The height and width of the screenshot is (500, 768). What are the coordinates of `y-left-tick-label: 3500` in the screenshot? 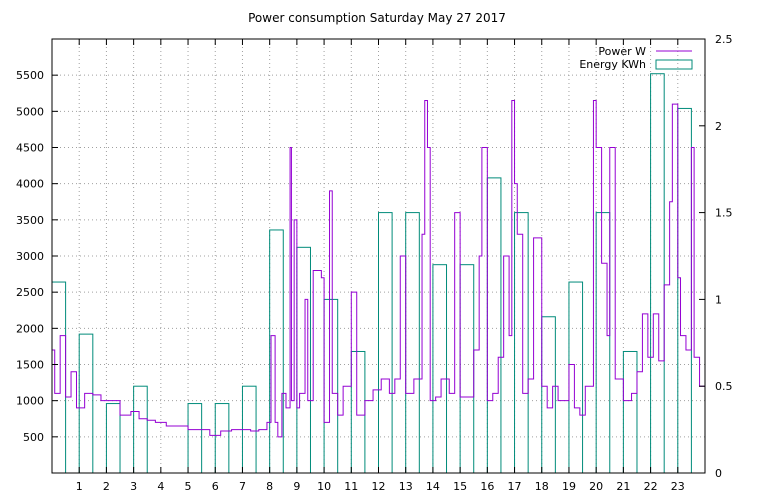 It's located at (30, 220).